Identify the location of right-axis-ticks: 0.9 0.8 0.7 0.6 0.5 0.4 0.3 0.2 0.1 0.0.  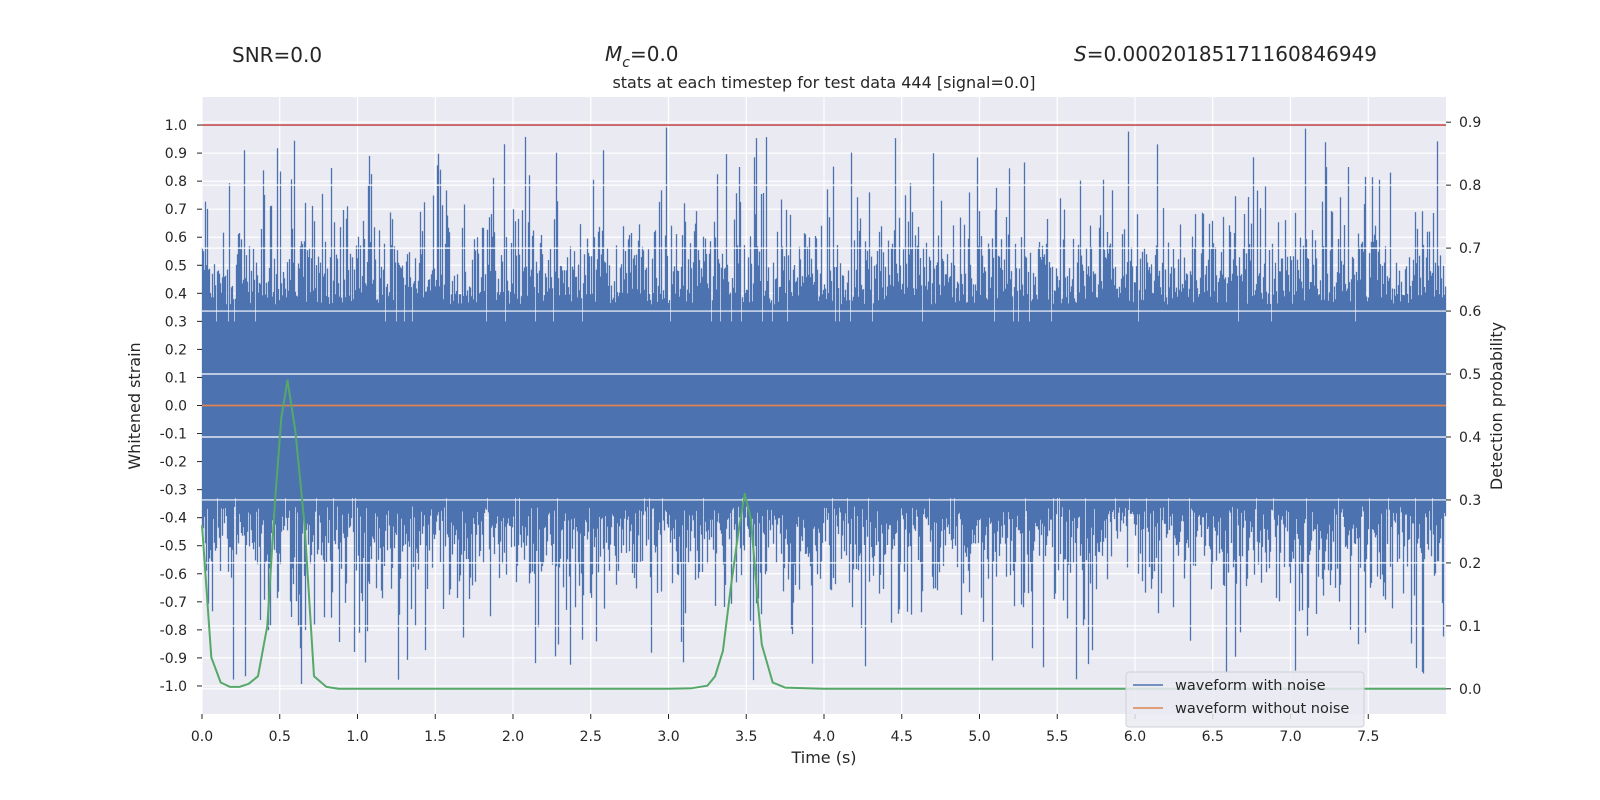
(1463, 406).